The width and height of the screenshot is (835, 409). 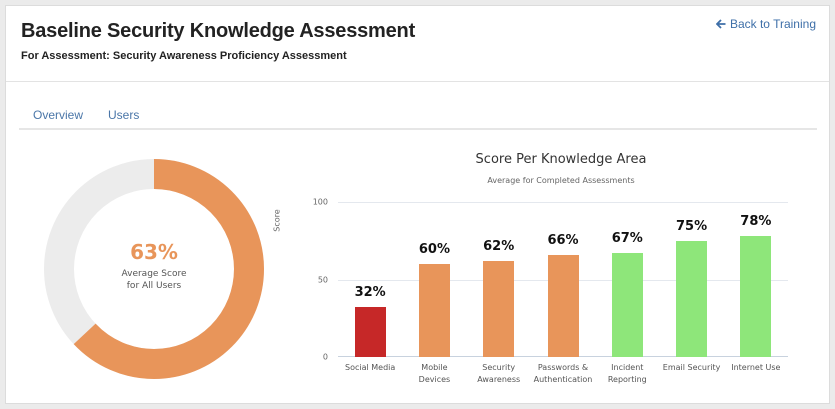 I want to click on tab-users: Users, so click(x=124, y=115).